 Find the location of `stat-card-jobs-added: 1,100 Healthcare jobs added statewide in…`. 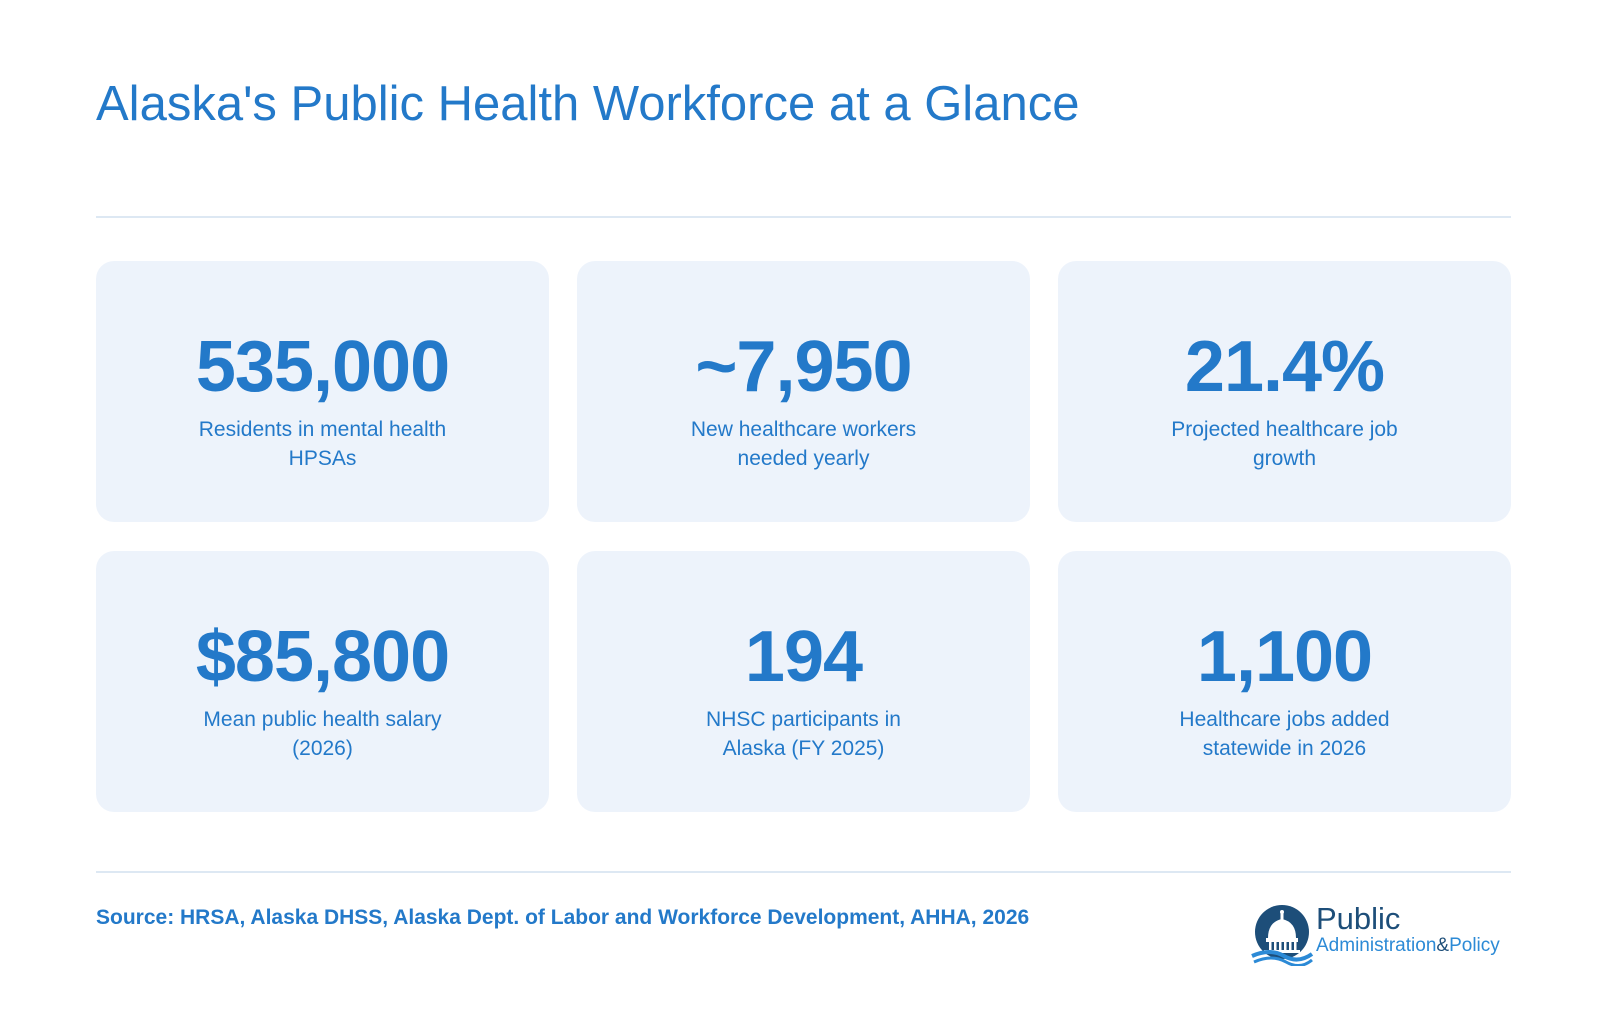

stat-card-jobs-added: 1,100 Healthcare jobs added statewide in… is located at coordinates (1284, 681).